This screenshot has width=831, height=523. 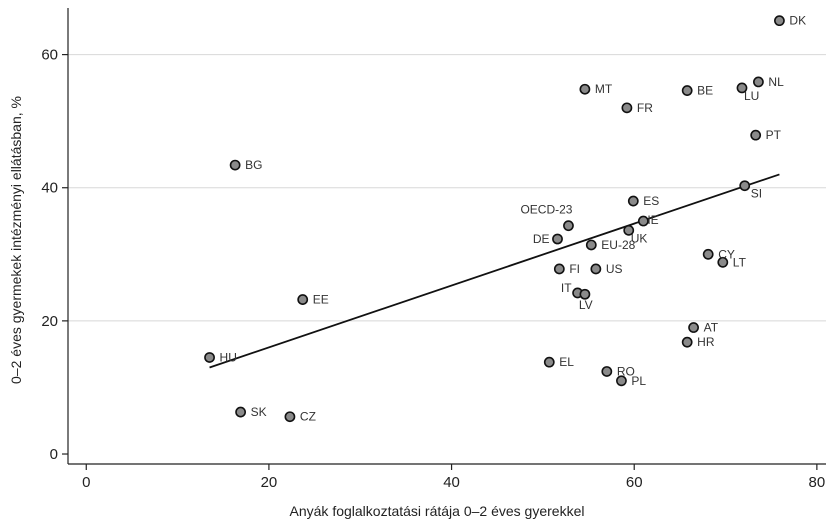 What do you see at coordinates (797, 21) in the screenshot?
I see `point-label-dk: DK` at bounding box center [797, 21].